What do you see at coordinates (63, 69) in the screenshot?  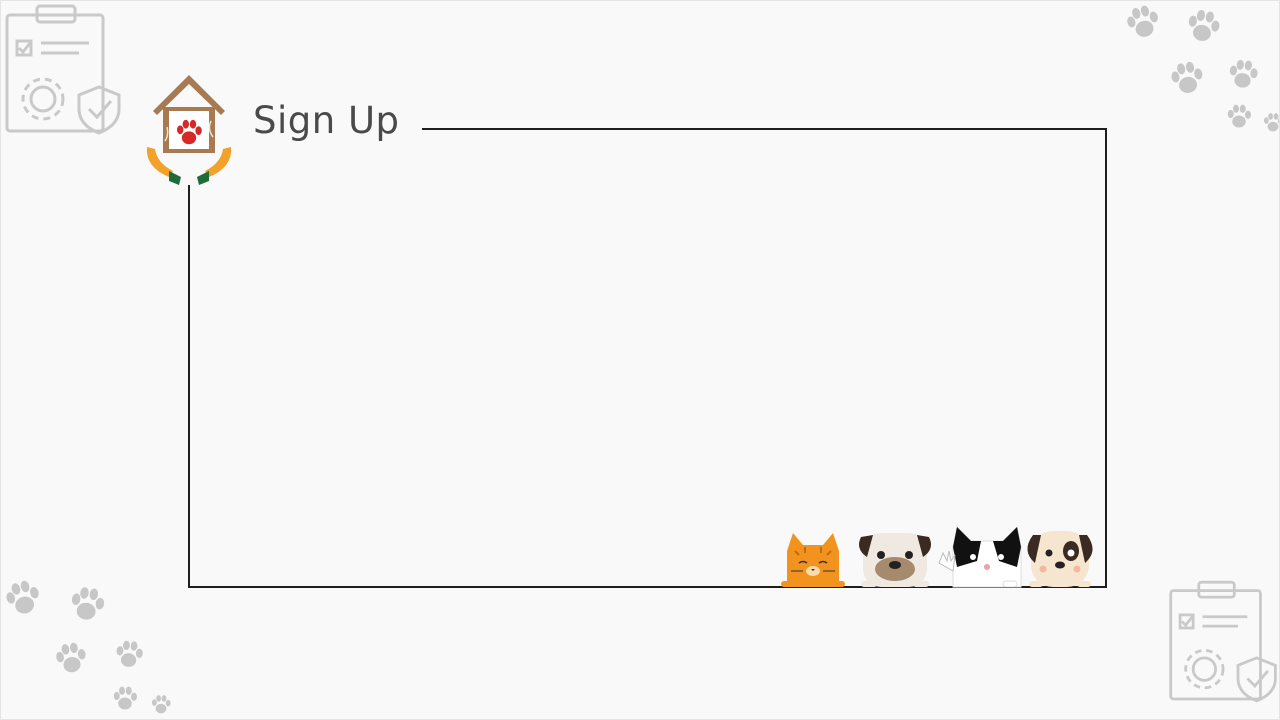 I see `clipboard-settings-icon` at bounding box center [63, 69].